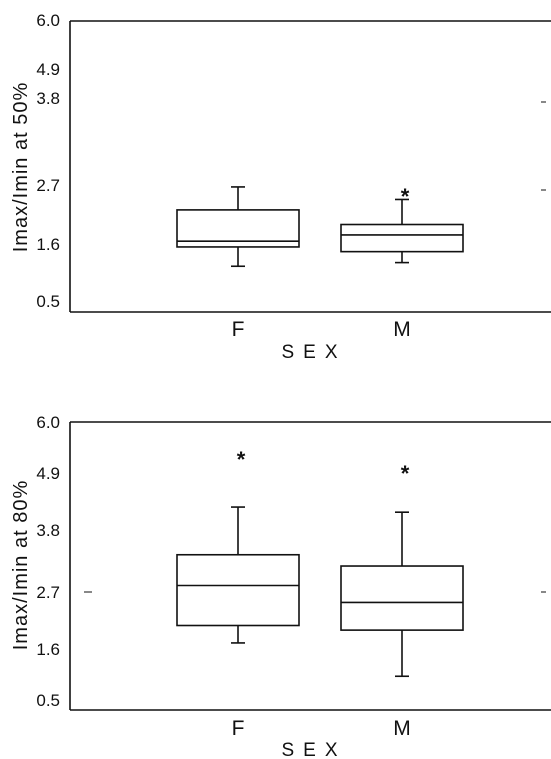 This screenshot has width=551, height=759. Describe the element at coordinates (21, 167) in the screenshot. I see `y-axis-label: Imax/Imin at 50%` at that location.